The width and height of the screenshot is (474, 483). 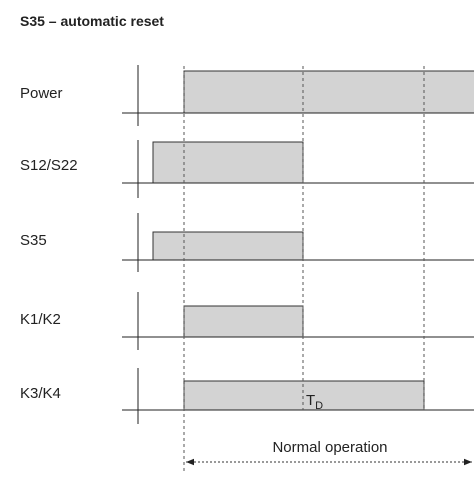 What do you see at coordinates (40, 393) in the screenshot?
I see `signal-label: K3/K4` at bounding box center [40, 393].